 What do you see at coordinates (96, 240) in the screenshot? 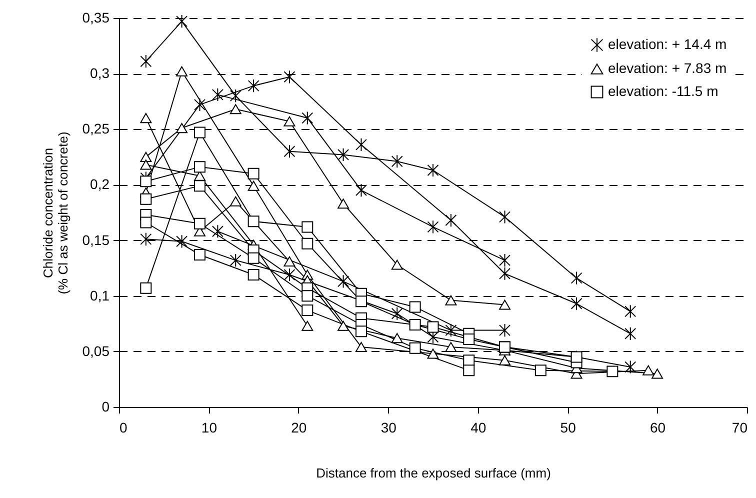
I see `y-tick-label: 0,15` at bounding box center [96, 240].